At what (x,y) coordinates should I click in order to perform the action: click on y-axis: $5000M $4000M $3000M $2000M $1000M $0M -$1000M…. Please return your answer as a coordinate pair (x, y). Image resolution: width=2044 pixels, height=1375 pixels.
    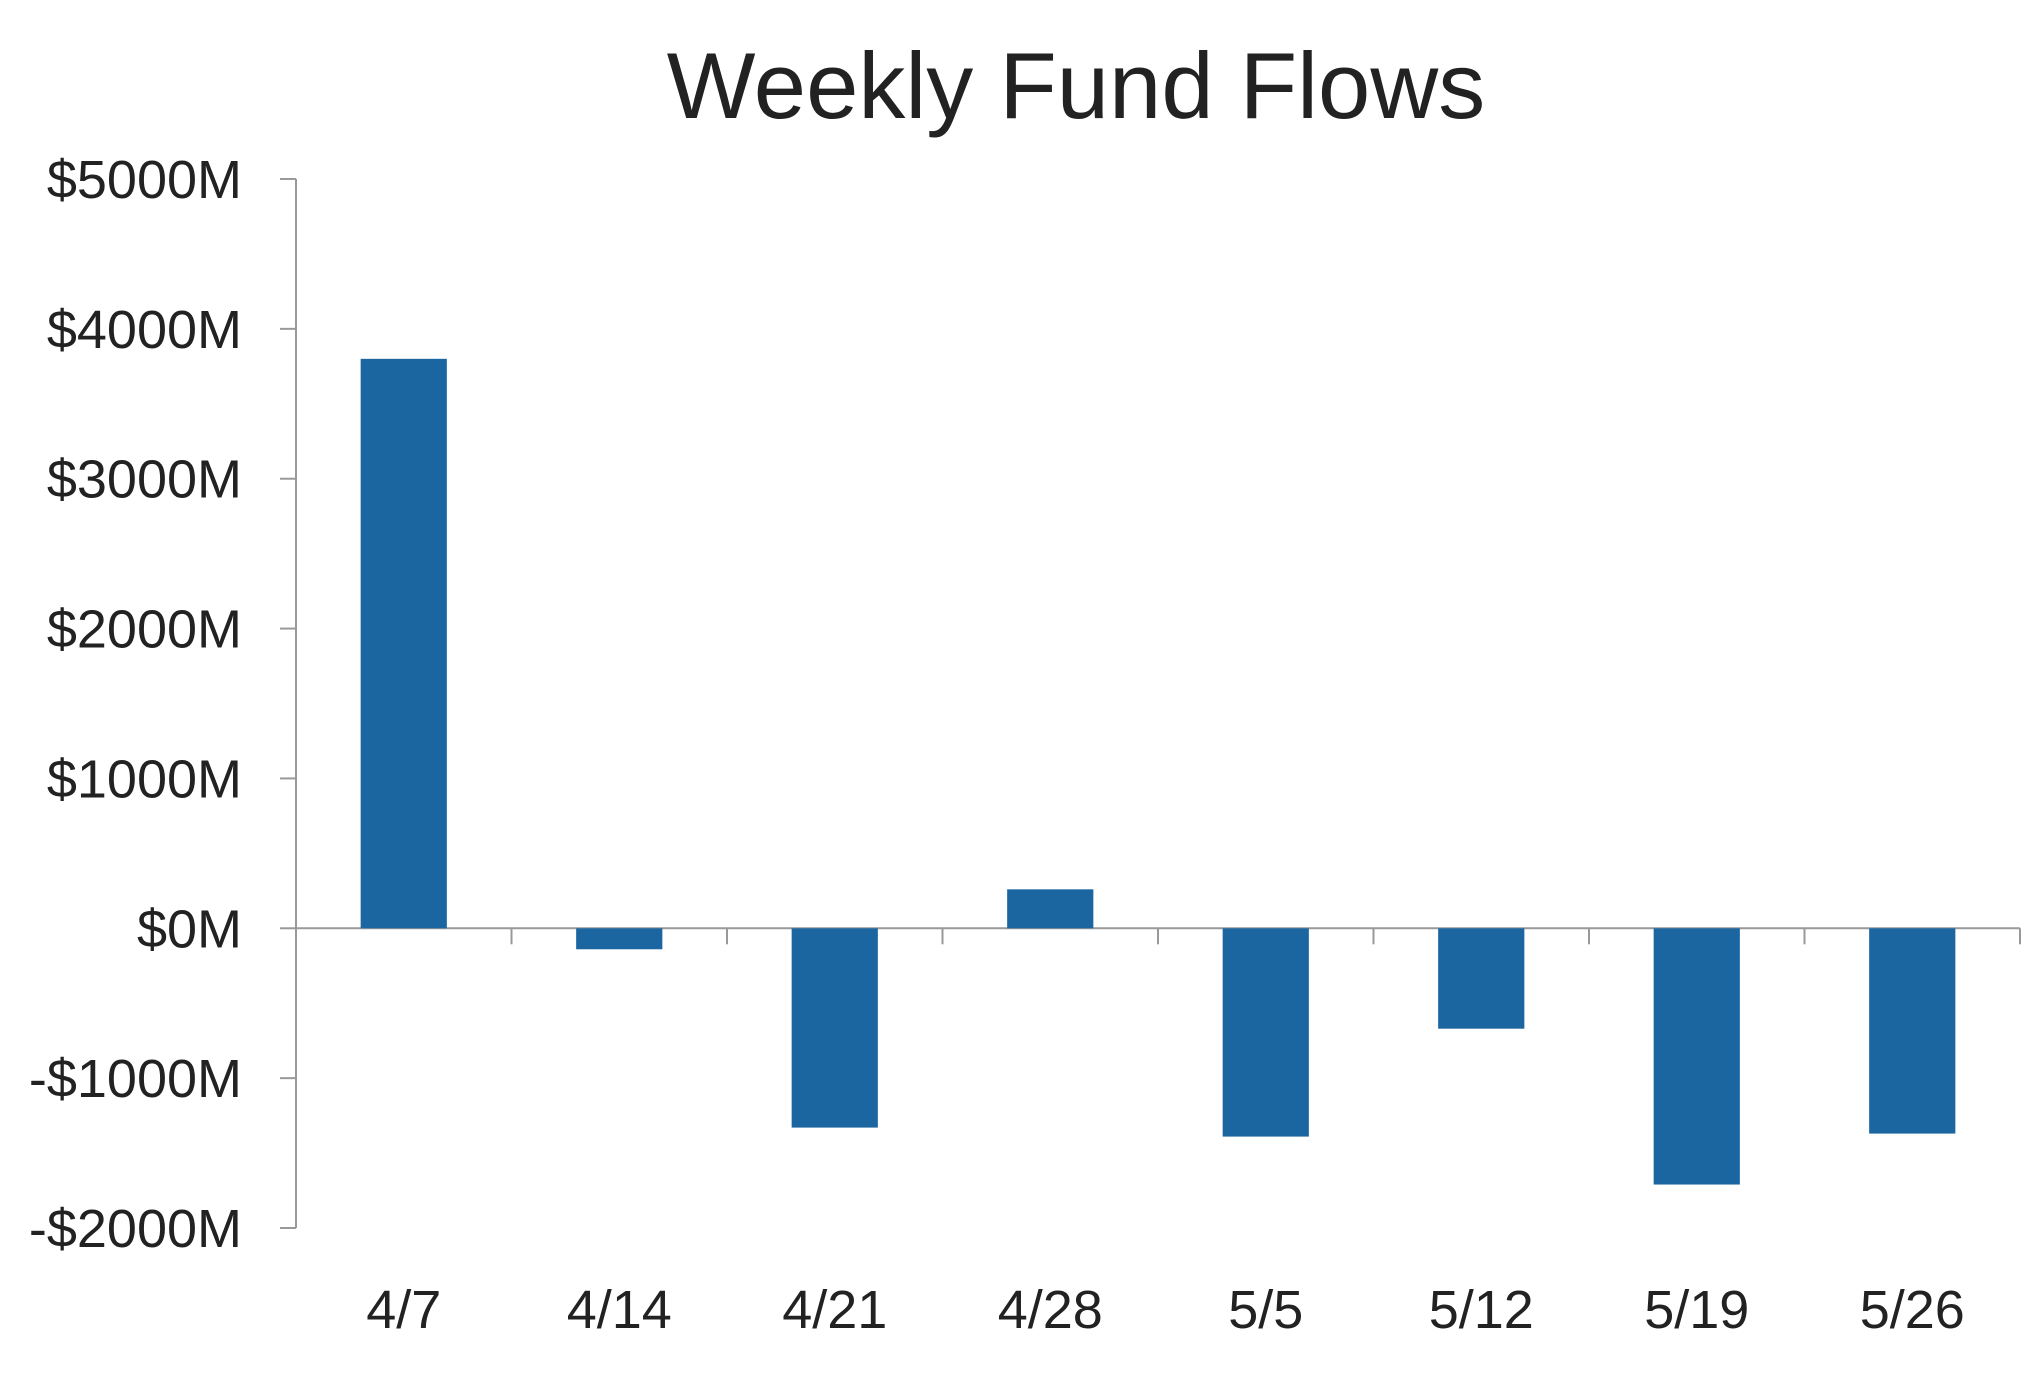
    Looking at the image, I should click on (163, 704).